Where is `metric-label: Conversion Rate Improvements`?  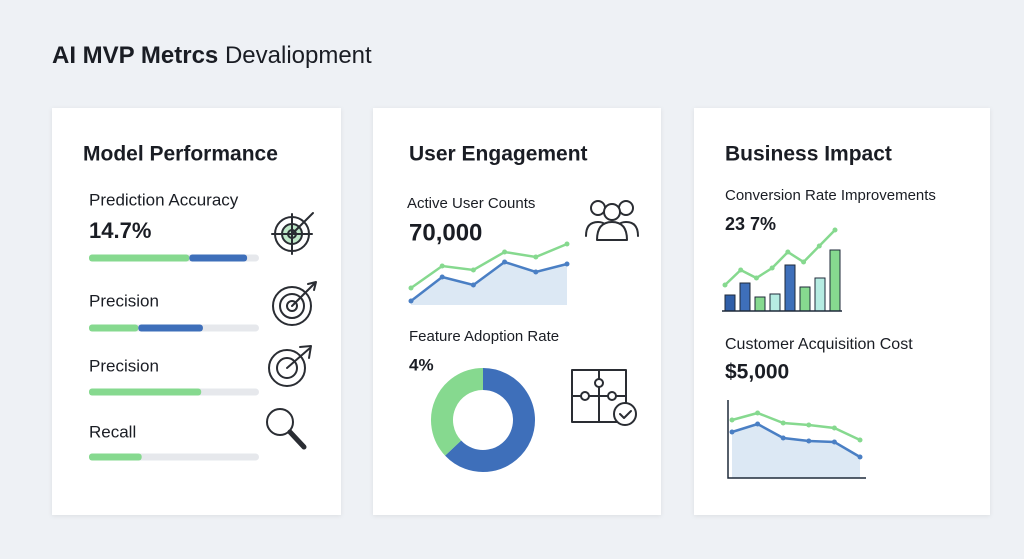 metric-label: Conversion Rate Improvements is located at coordinates (830, 195).